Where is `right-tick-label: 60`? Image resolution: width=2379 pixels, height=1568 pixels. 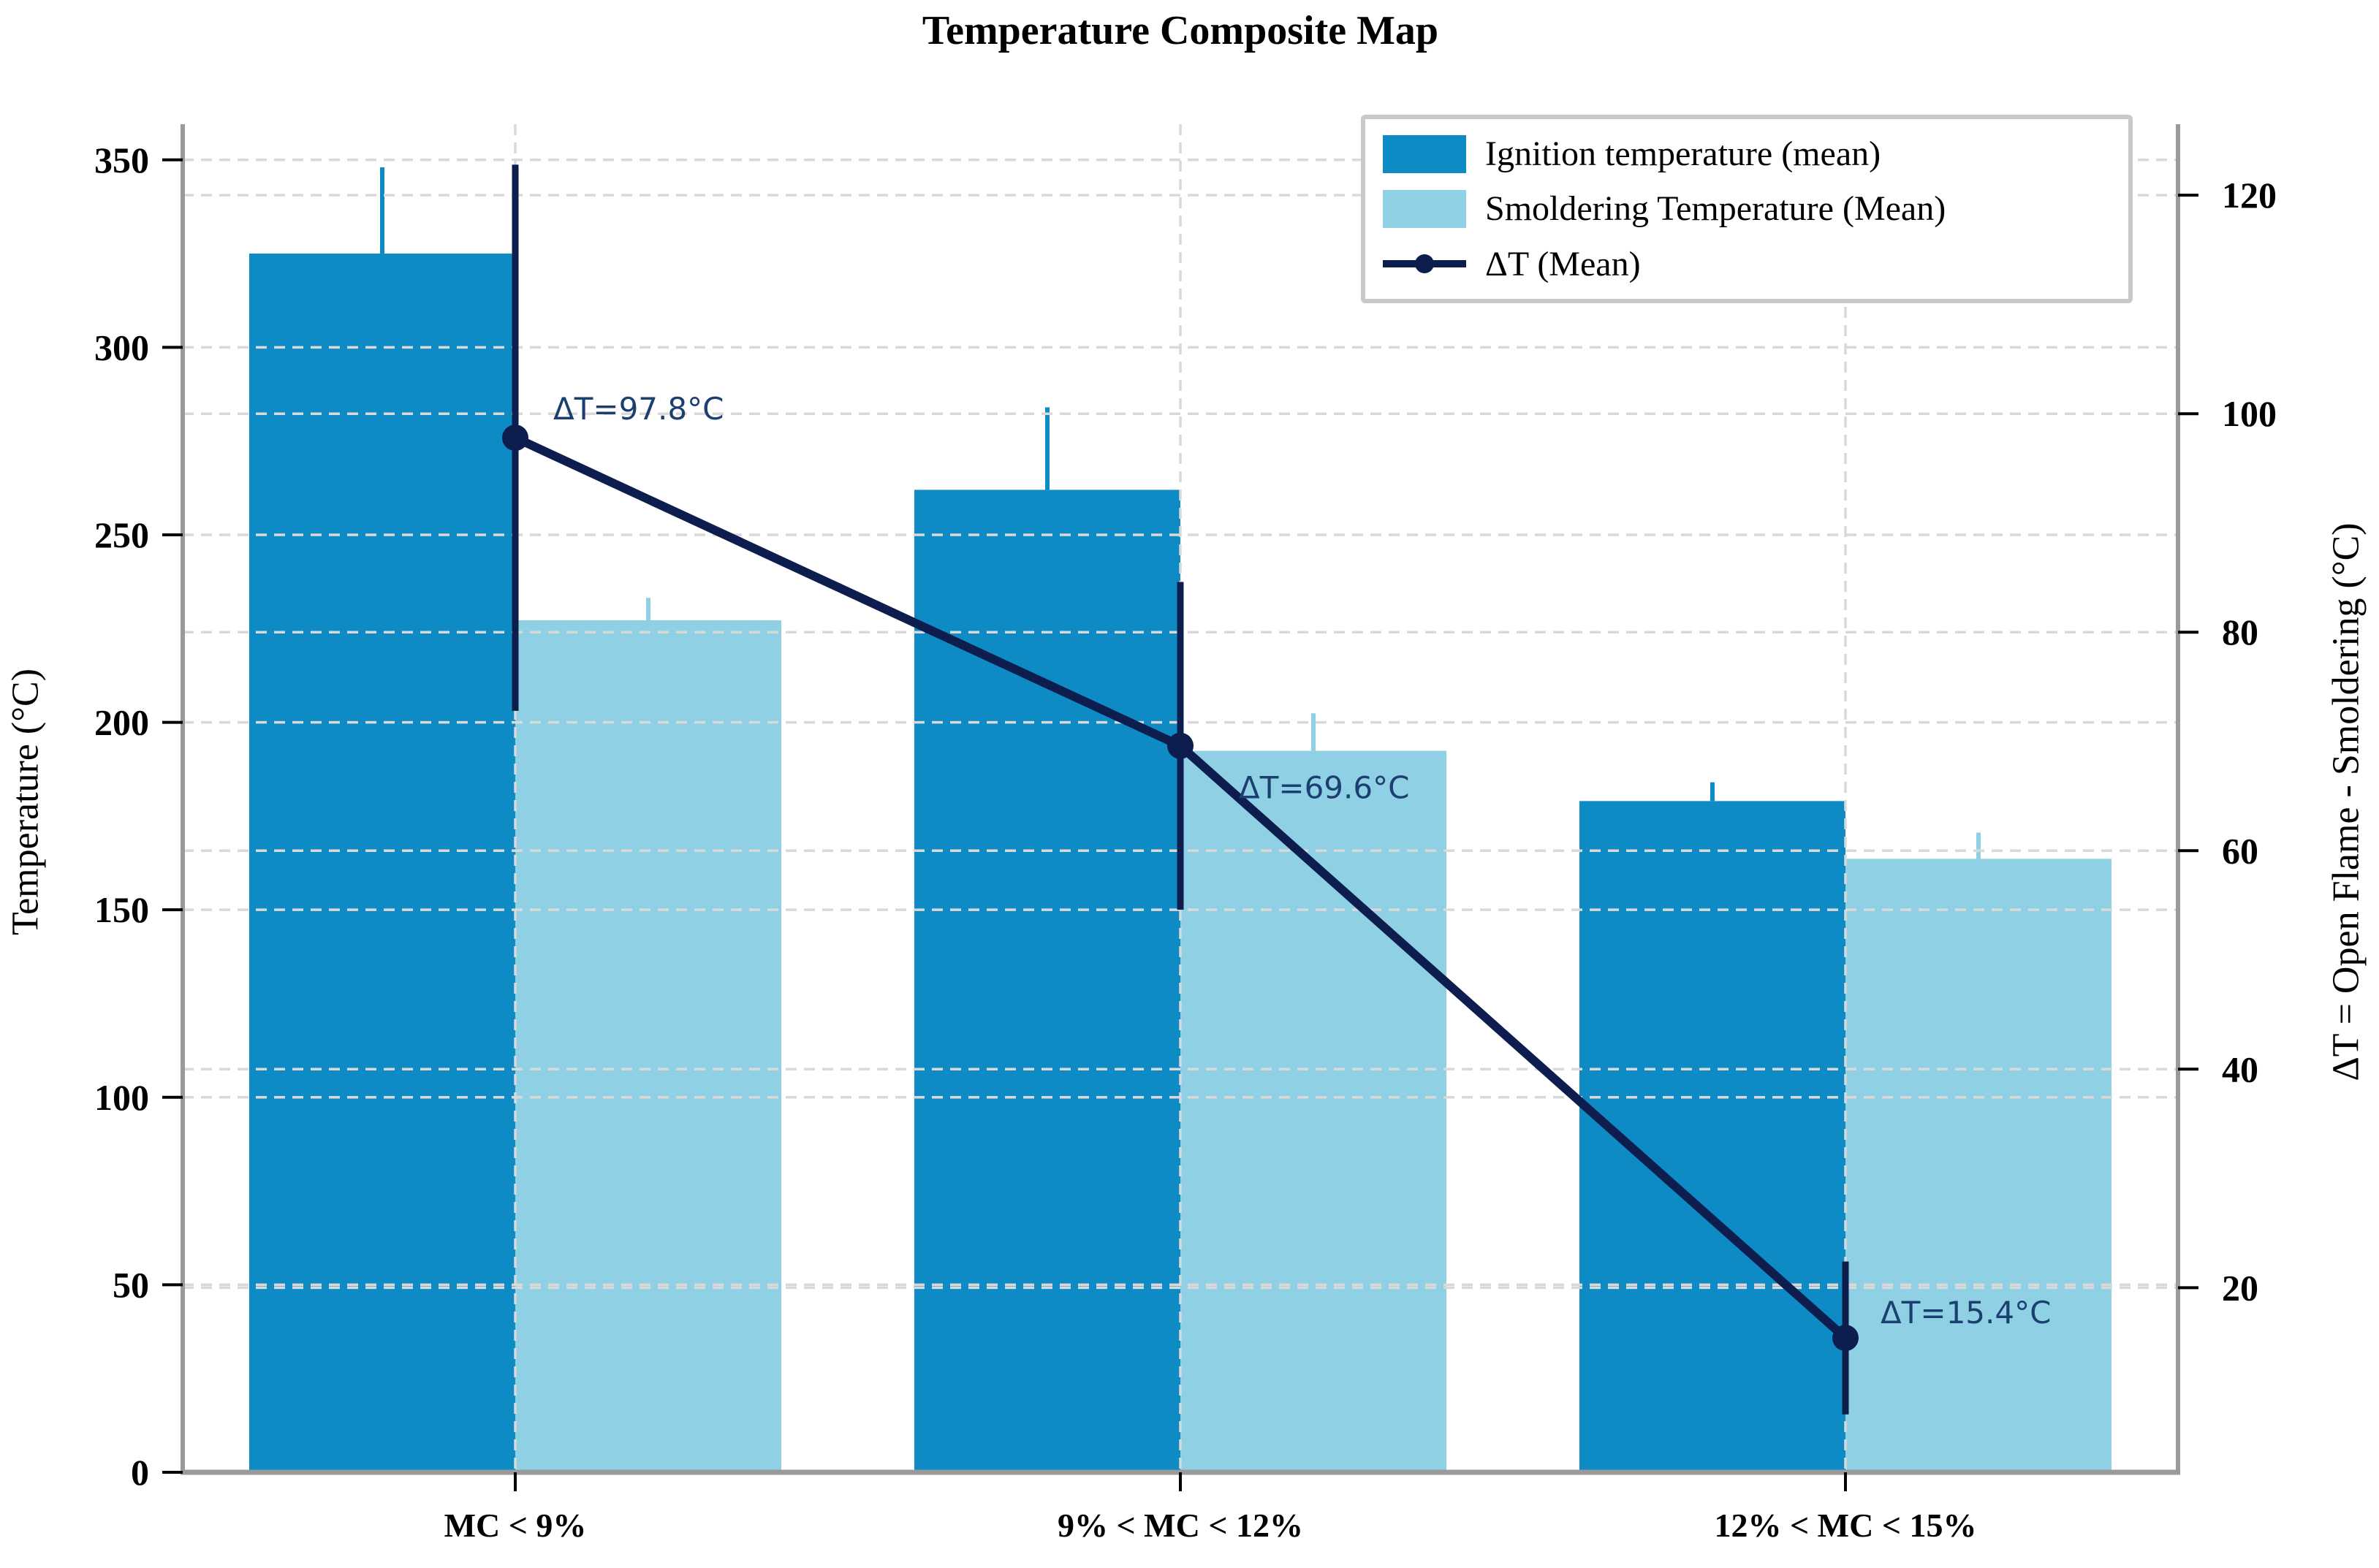 right-tick-label: 60 is located at coordinates (2240, 850).